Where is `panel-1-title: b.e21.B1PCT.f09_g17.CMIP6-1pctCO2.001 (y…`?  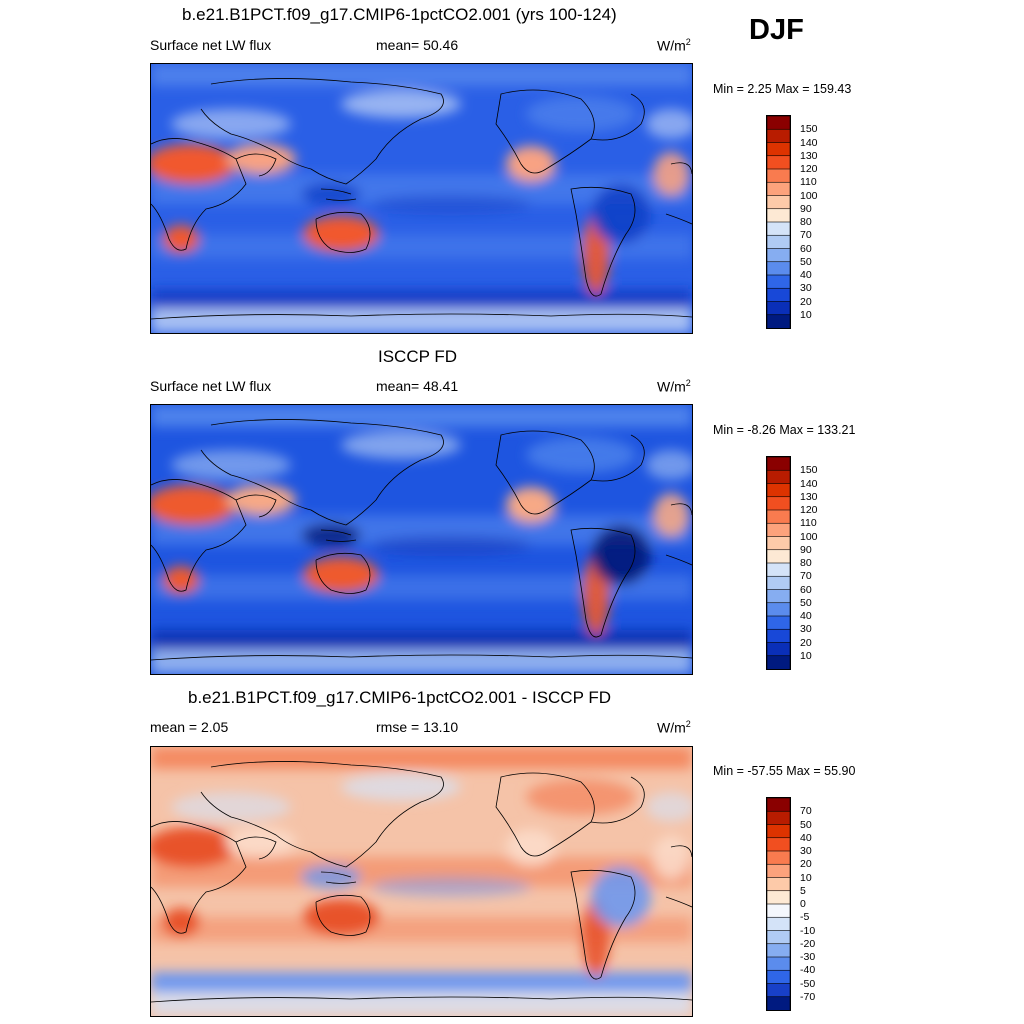
panel-1-title: b.e21.B1PCT.f09_g17.CMIP6-1pctCO2.001 (y… is located at coordinates (399, 14).